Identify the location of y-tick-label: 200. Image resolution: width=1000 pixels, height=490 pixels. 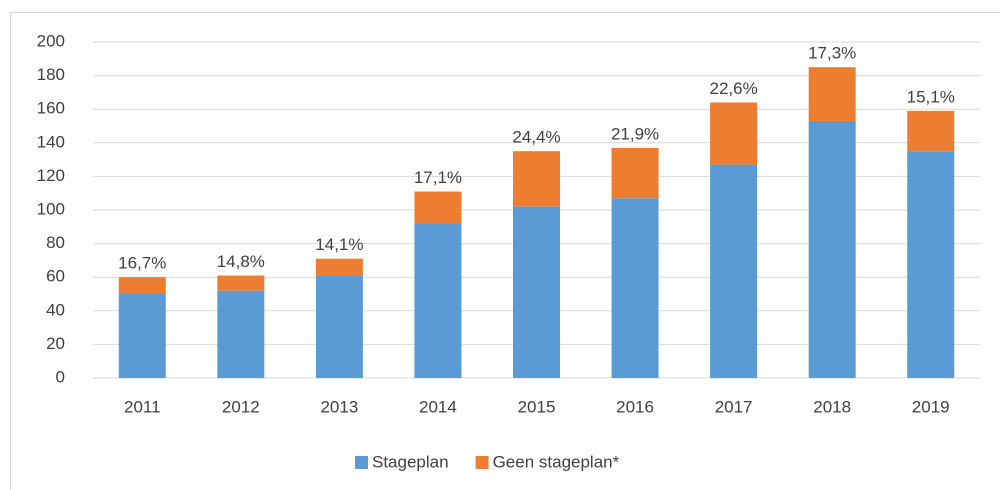
(51, 40).